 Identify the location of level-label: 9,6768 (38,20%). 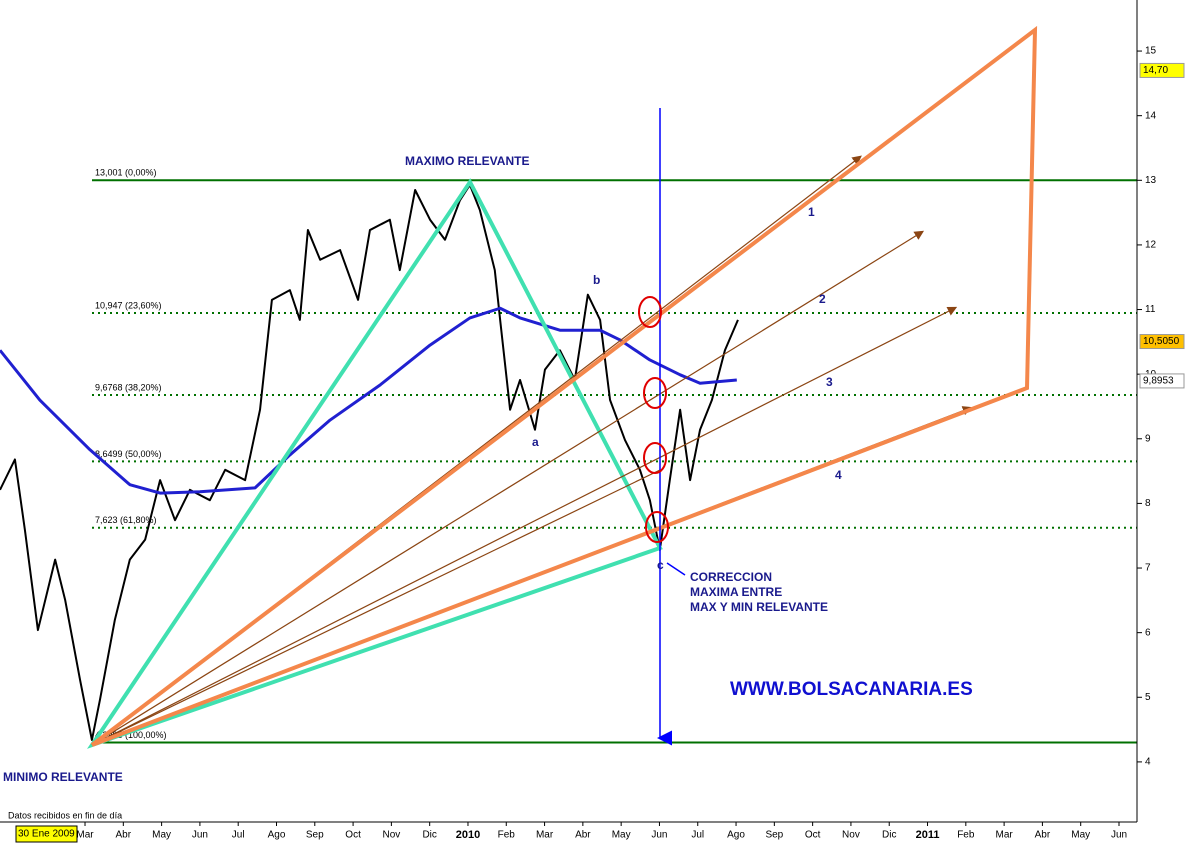
(128, 387).